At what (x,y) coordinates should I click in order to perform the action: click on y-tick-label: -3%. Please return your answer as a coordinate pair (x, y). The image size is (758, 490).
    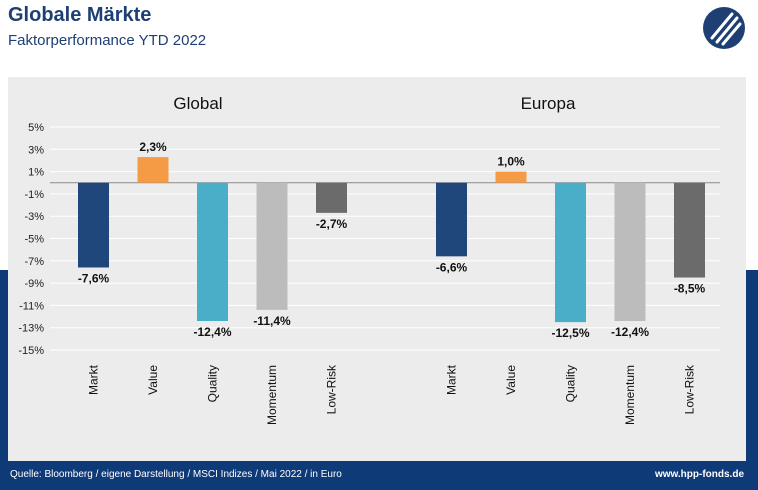
    Looking at the image, I should click on (34, 217).